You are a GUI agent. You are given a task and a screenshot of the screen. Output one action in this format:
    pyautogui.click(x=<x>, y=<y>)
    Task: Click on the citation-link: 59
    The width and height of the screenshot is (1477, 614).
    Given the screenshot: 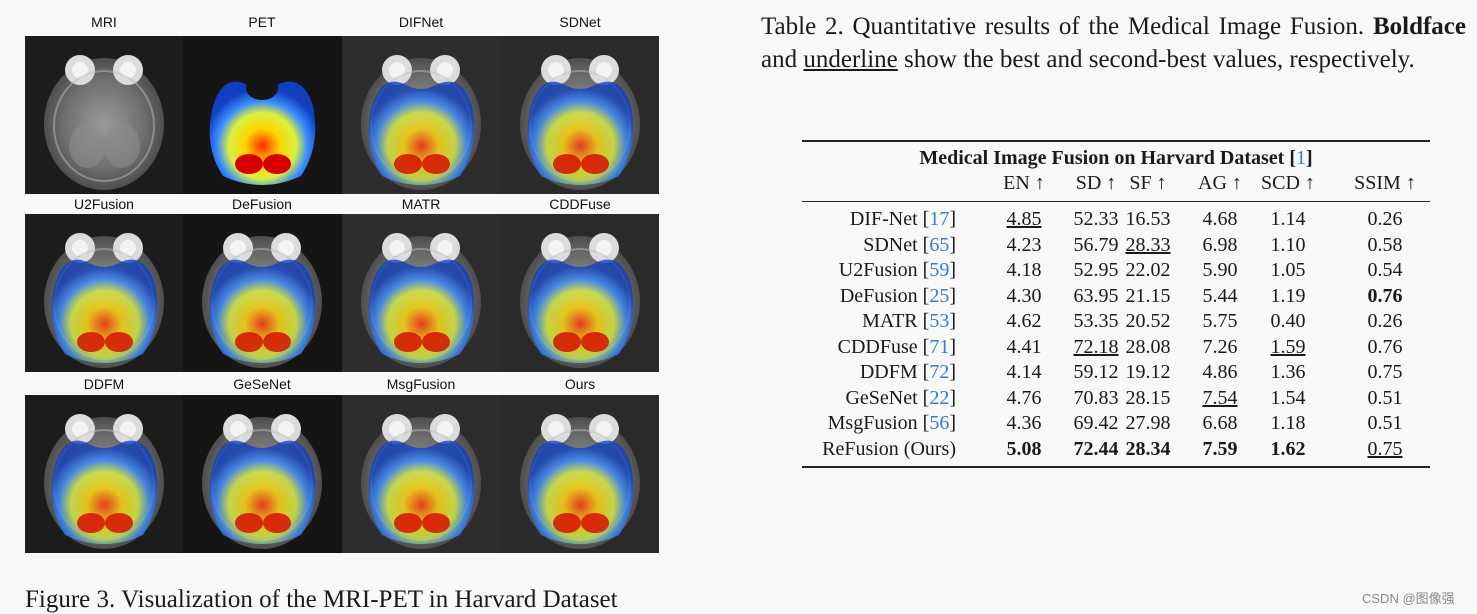 What is the action you would take?
    pyautogui.click(x=939, y=270)
    